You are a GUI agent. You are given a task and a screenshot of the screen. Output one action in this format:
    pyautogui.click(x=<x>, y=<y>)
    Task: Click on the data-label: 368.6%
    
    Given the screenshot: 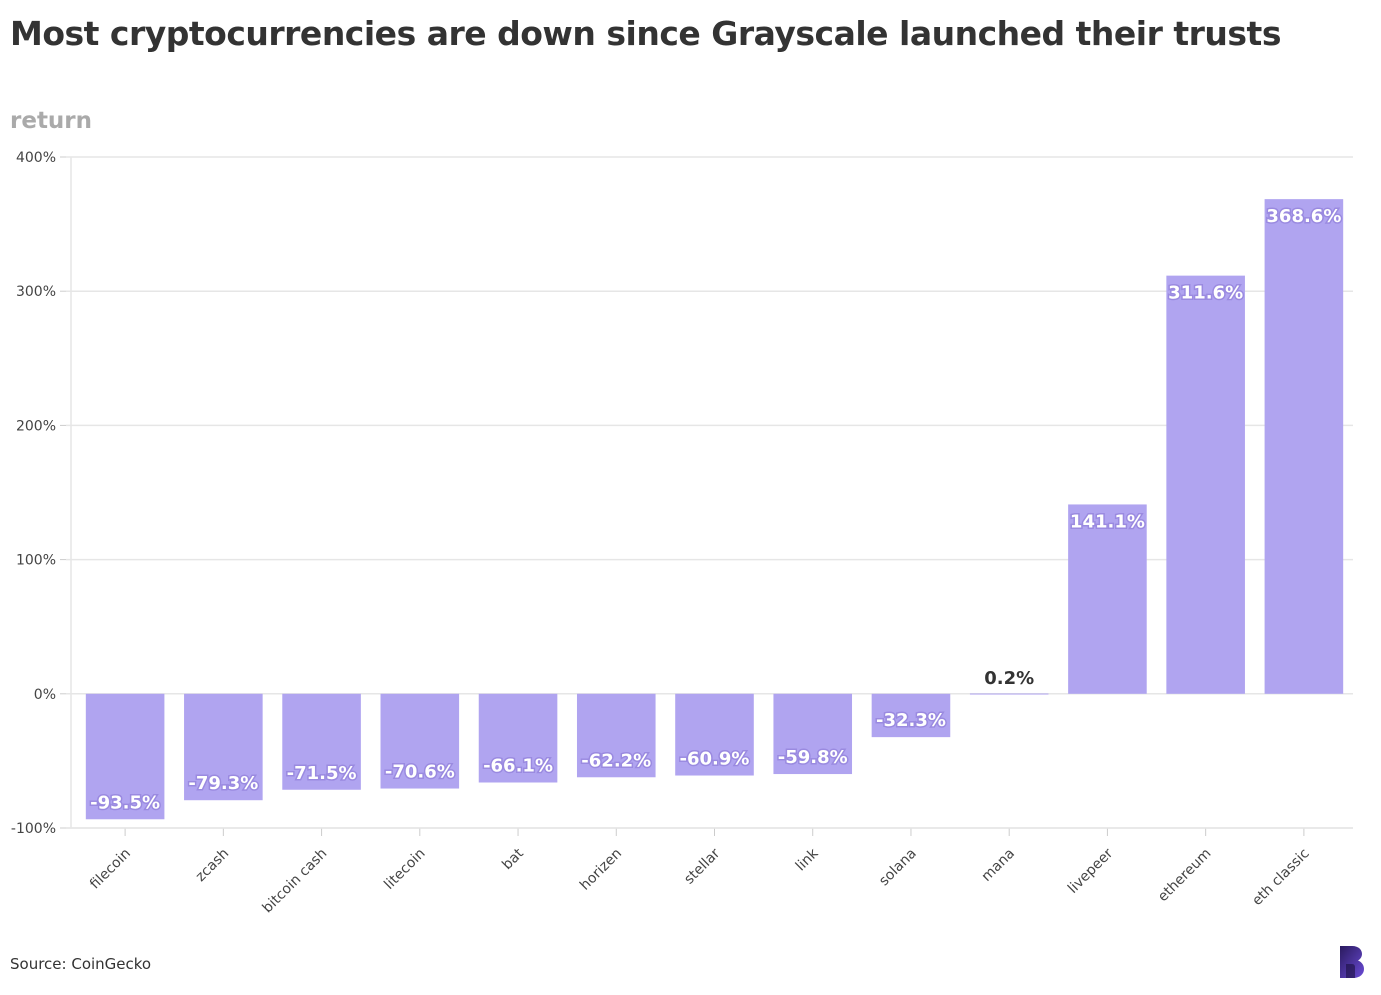 What is the action you would take?
    pyautogui.click(x=1303, y=216)
    